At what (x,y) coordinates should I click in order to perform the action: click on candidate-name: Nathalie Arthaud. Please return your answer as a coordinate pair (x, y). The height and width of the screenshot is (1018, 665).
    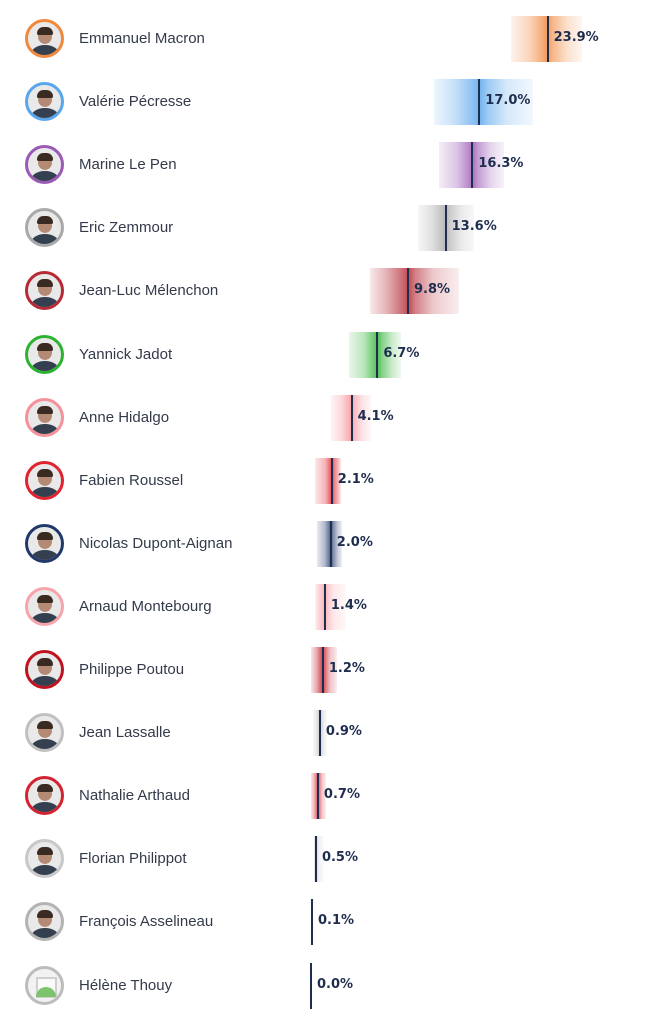
    Looking at the image, I should click on (134, 796).